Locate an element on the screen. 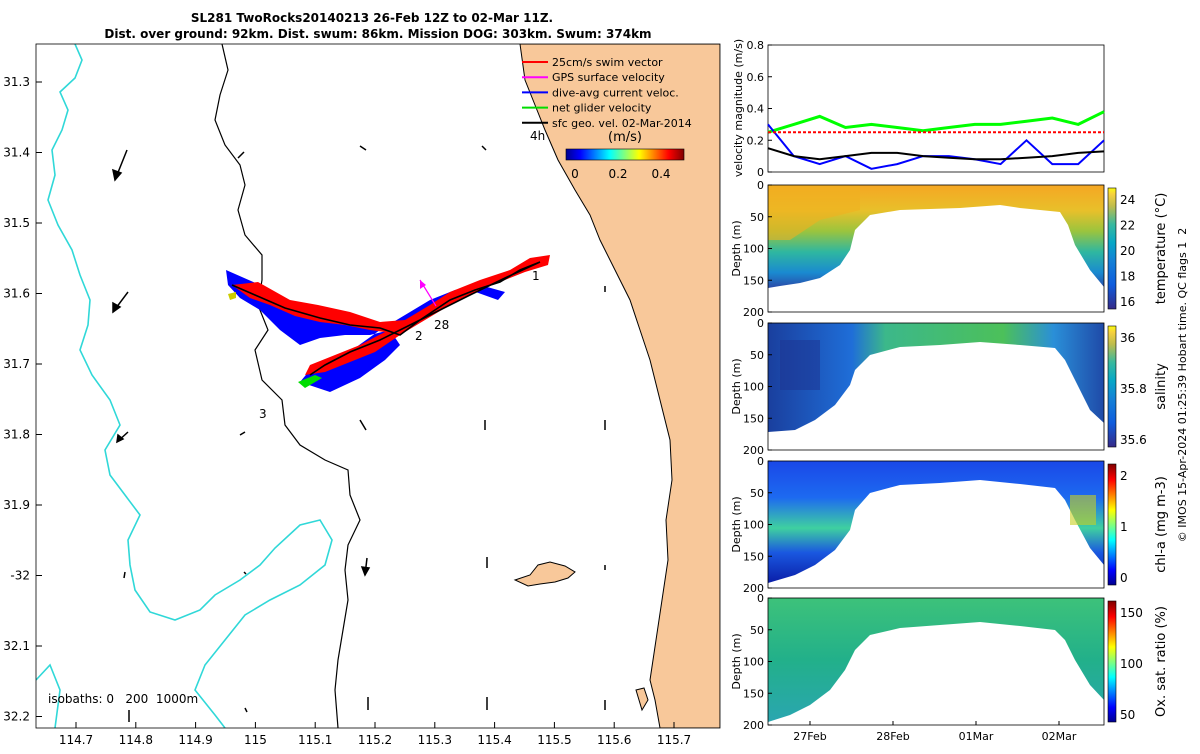 This screenshot has width=1200, height=754. velocity-panel: 0 0.2 0.4 0.6 0.8 velocity magnitude (m/s) is located at coordinates (918, 109).